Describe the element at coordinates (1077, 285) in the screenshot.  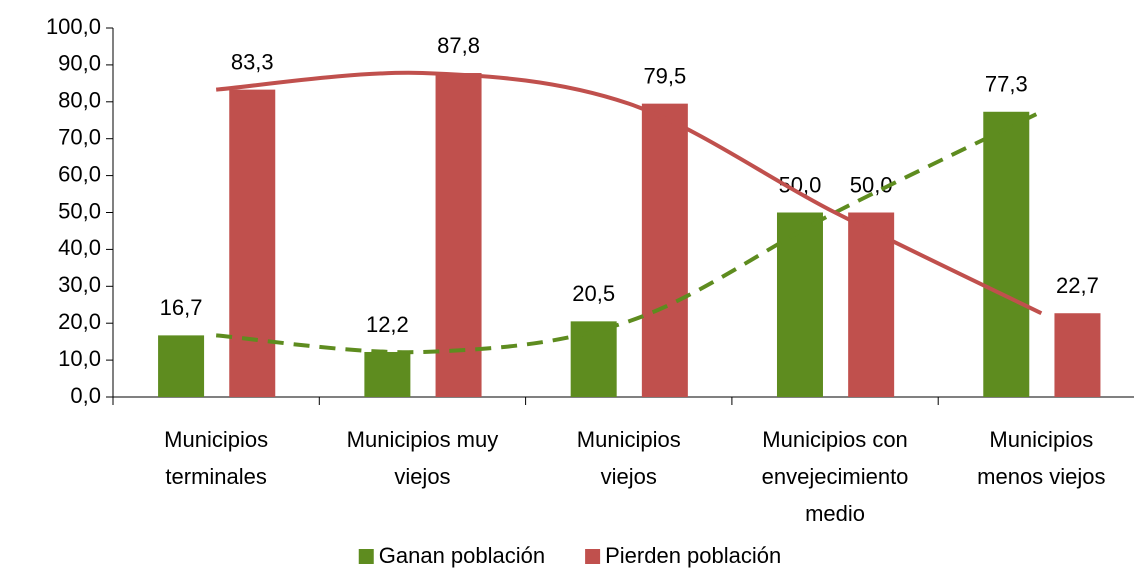
I see `data-label: 22,7` at that location.